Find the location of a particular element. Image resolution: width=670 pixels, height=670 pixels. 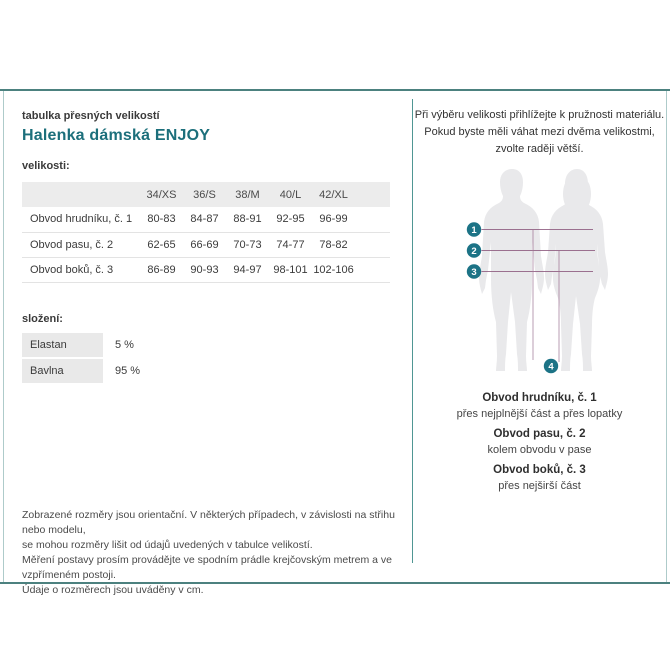

size-col-header: 42/XL is located at coordinates (333, 194).